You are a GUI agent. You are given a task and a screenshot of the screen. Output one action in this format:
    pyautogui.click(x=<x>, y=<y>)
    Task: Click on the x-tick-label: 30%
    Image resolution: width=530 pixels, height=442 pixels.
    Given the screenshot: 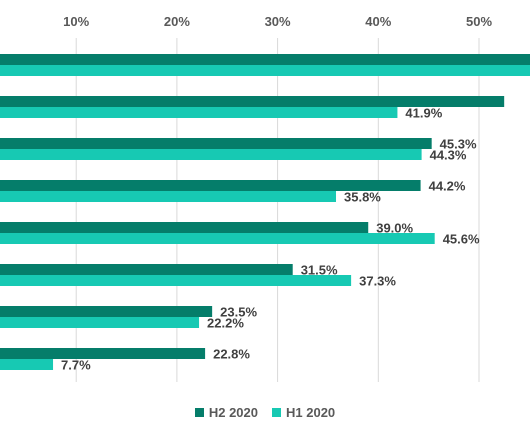 What is the action you would take?
    pyautogui.click(x=278, y=21)
    